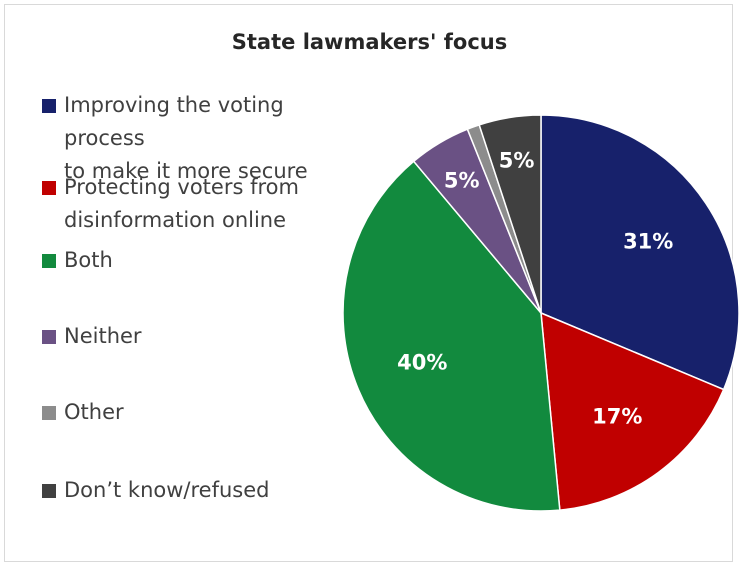 Image resolution: width=739 pixels, height=568 pixels. What do you see at coordinates (94, 412) in the screenshot?
I see `legend-label: Other` at bounding box center [94, 412].